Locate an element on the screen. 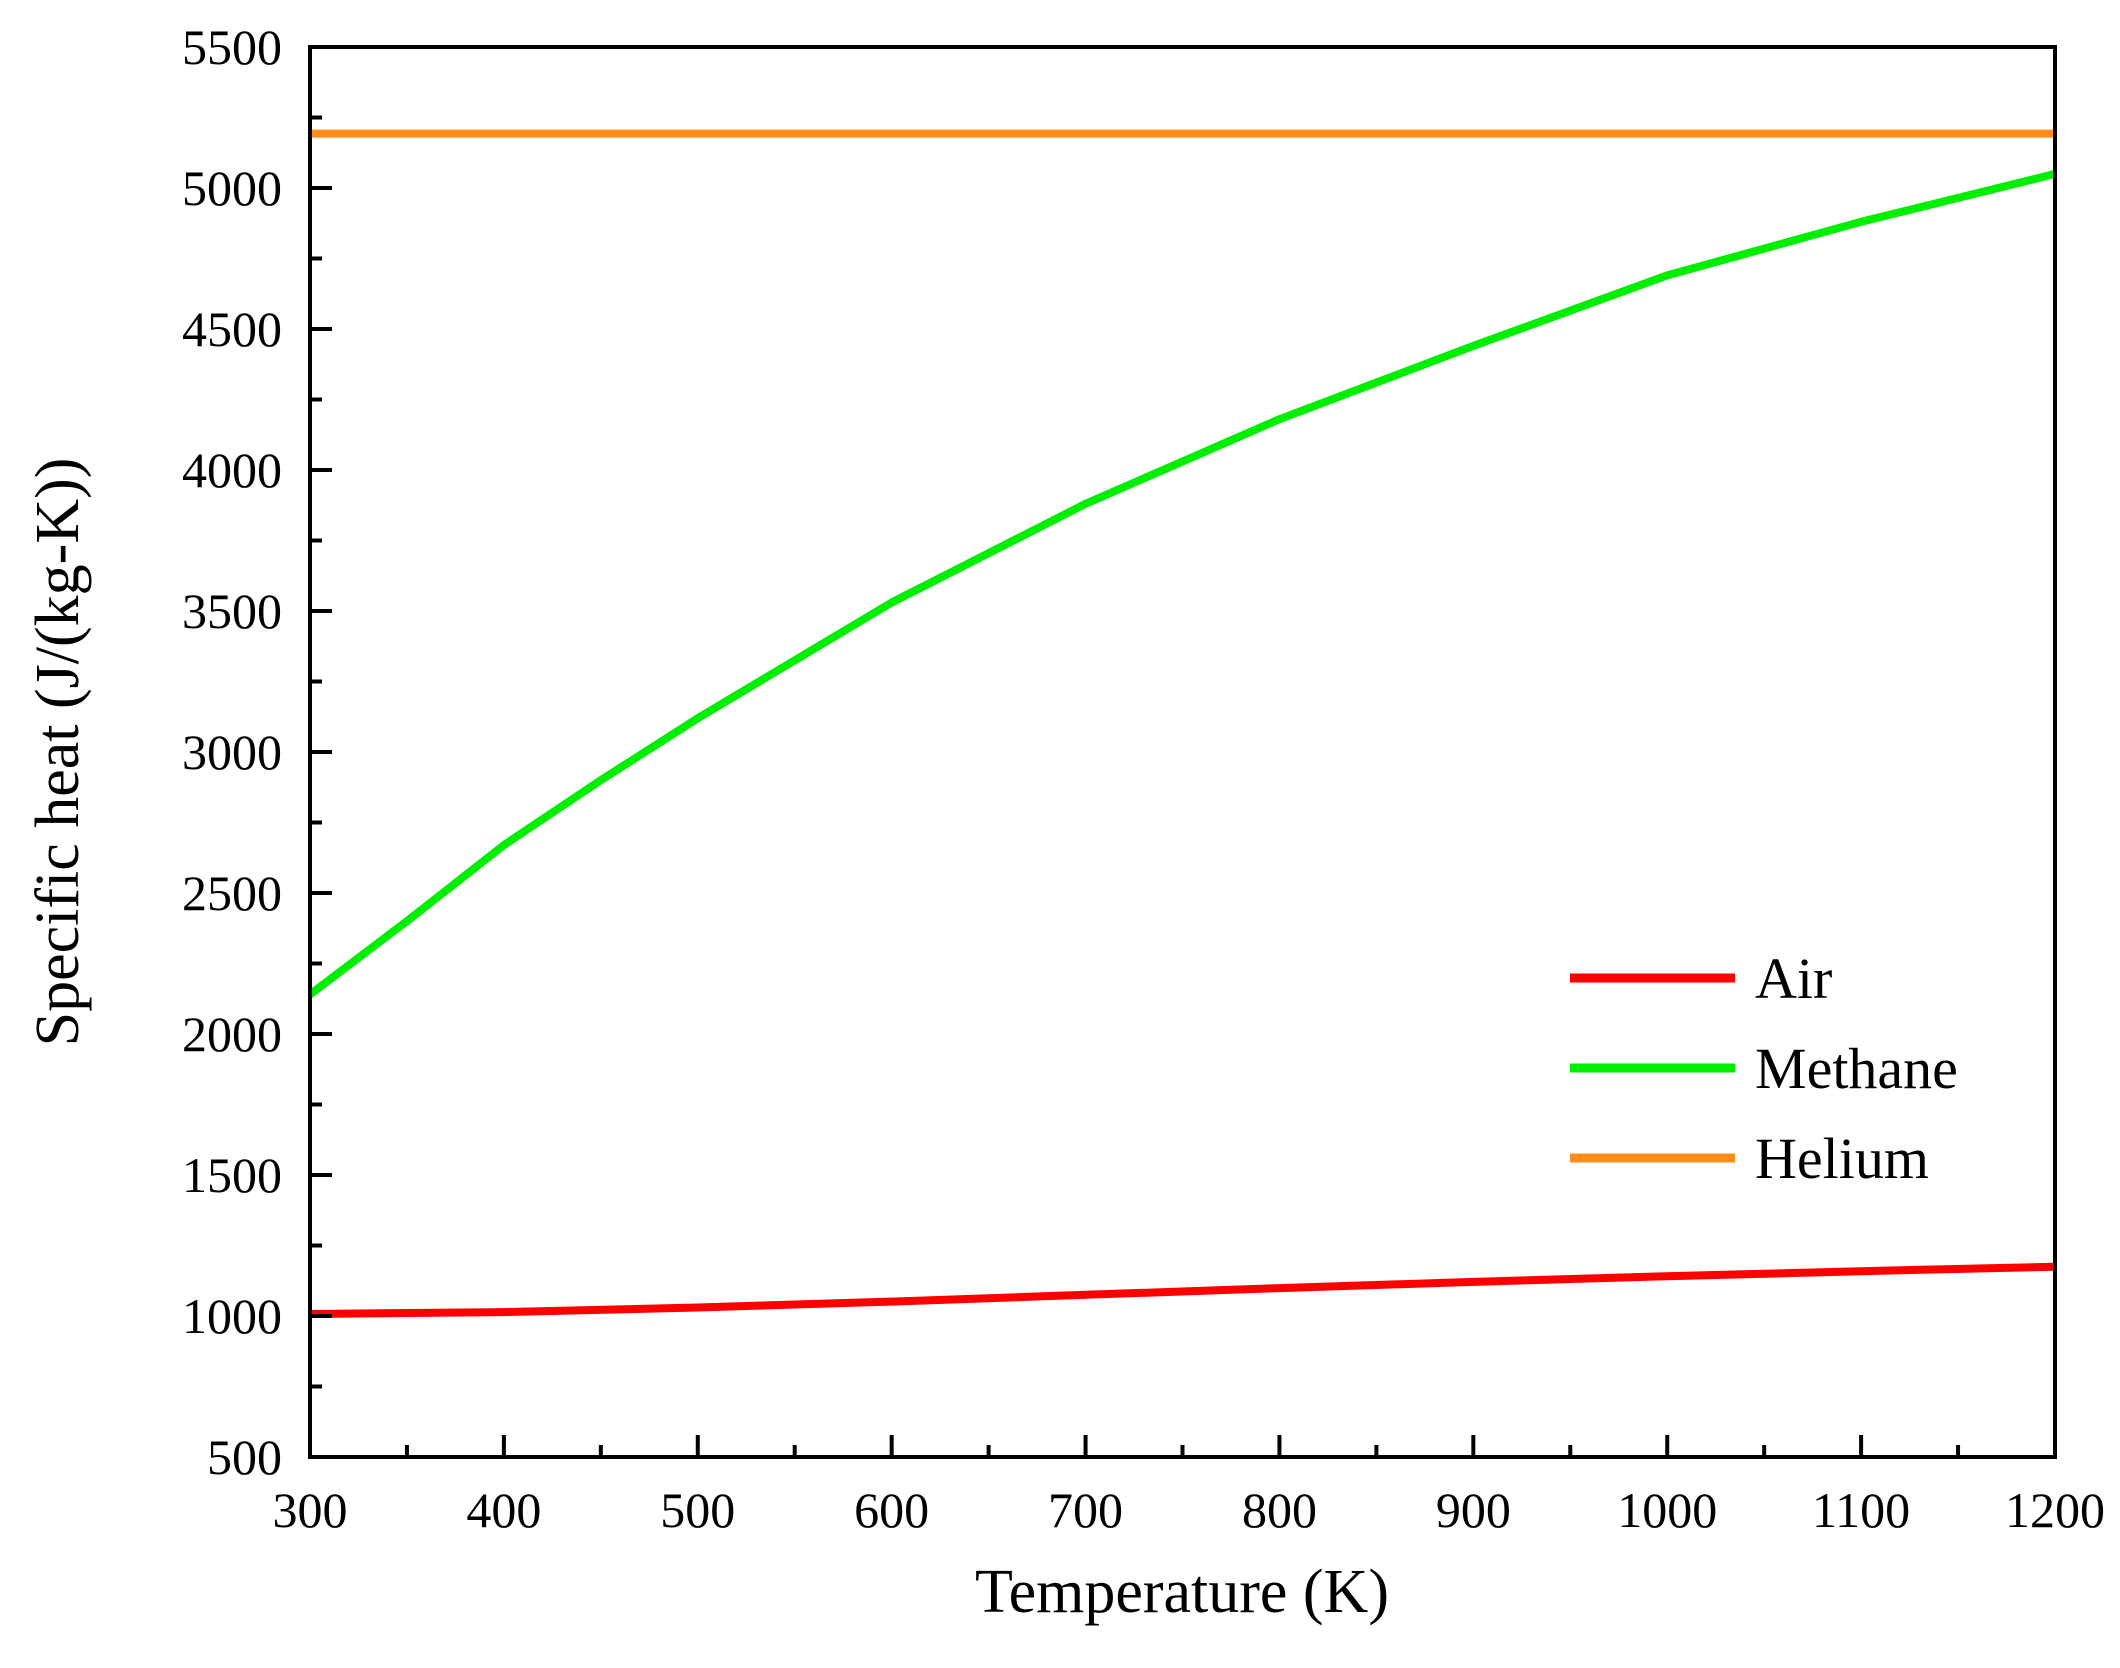 The width and height of the screenshot is (2120, 1668). x-tick-label: 1200 is located at coordinates (2055, 1510).